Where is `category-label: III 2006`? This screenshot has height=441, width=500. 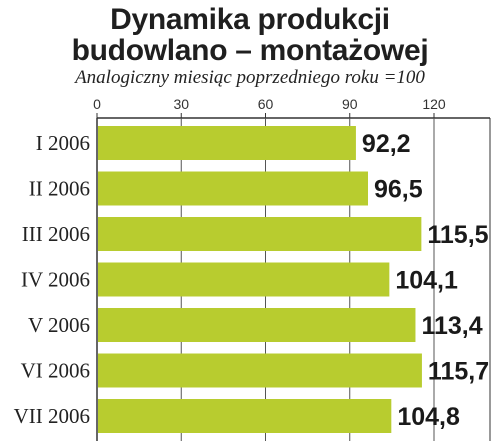 category-label: III 2006 is located at coordinates (56, 234).